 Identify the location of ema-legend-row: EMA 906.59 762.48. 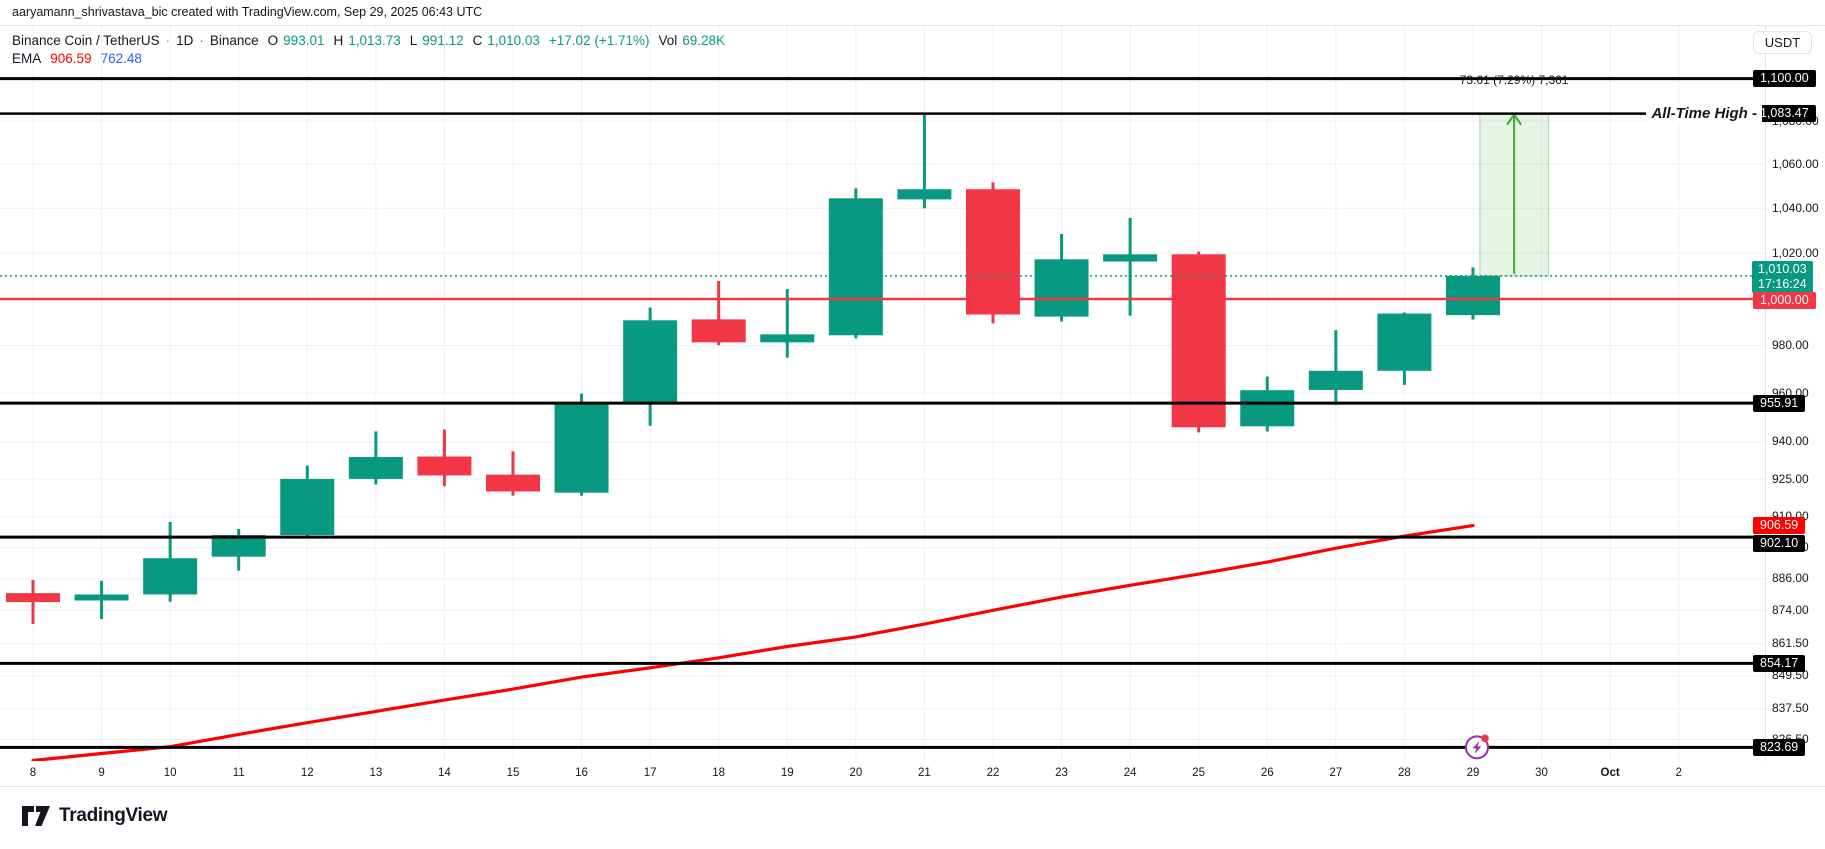
(368, 58).